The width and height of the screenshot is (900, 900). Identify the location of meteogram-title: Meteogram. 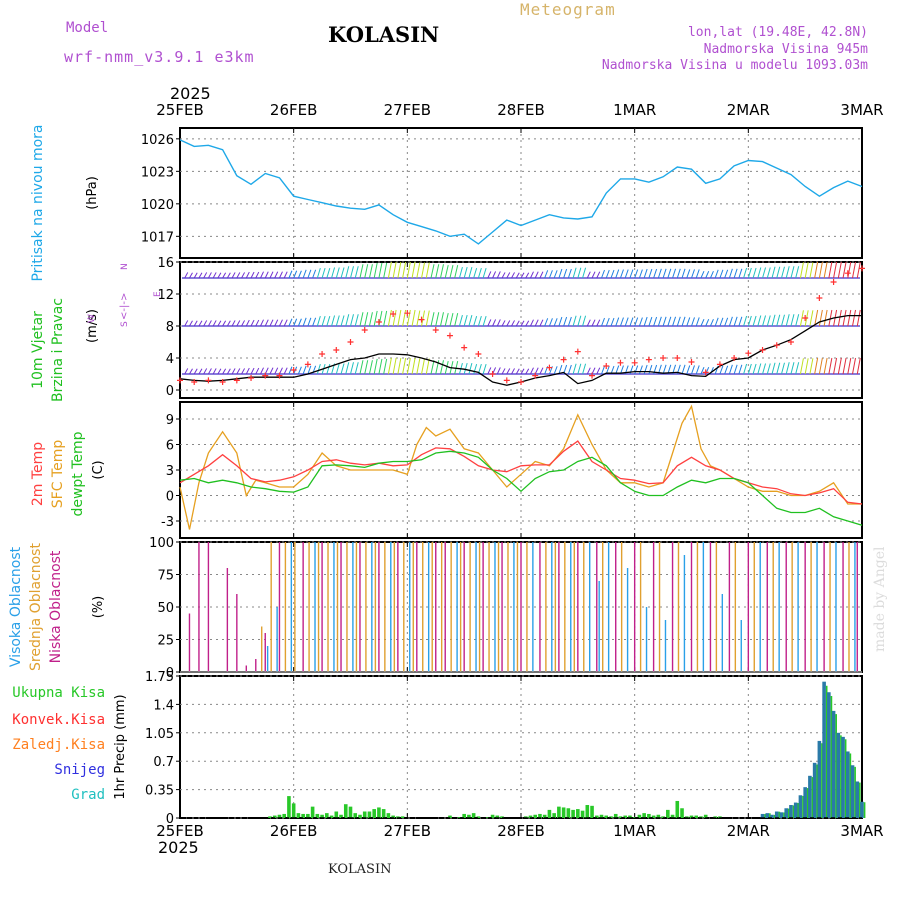
(568, 9).